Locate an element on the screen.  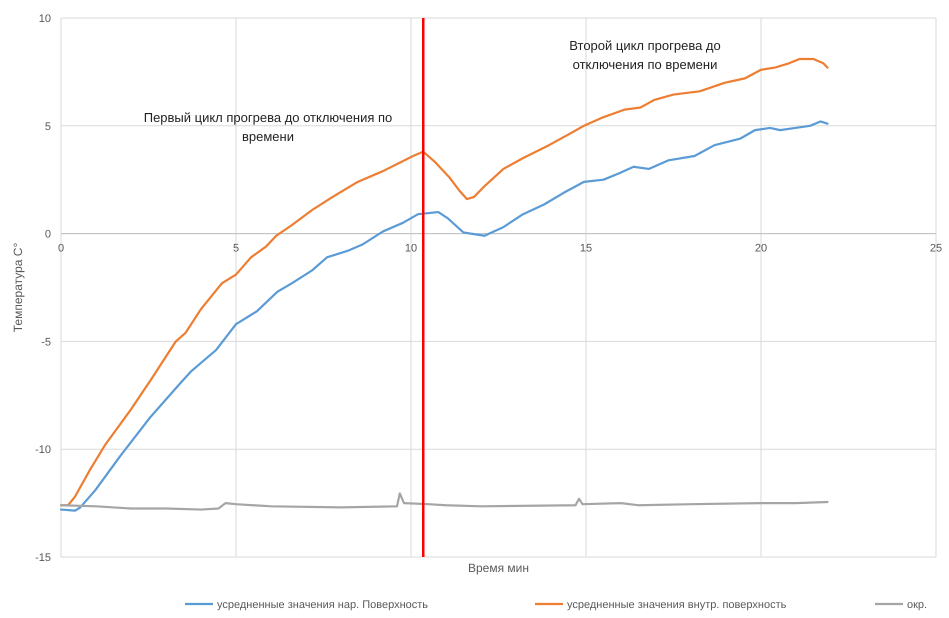
x-axis-title: Время мин is located at coordinates (499, 568).